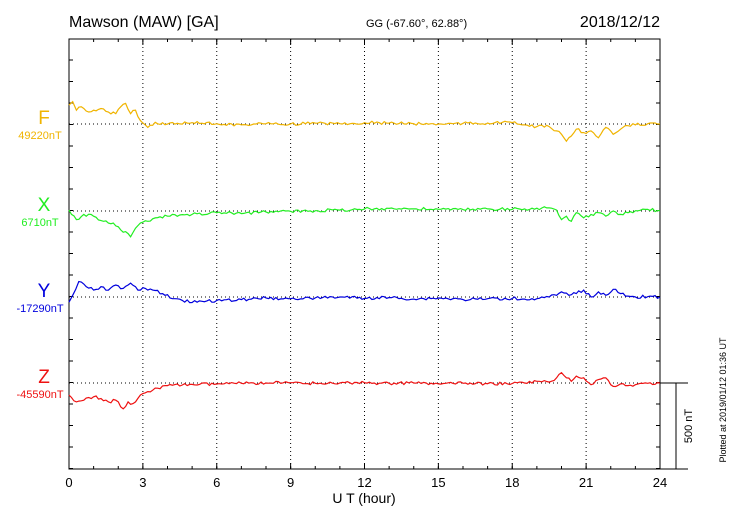 Image resolution: width=730 pixels, height=520 pixels. What do you see at coordinates (620, 22) in the screenshot?
I see `chart-date: 2018/12/12` at bounding box center [620, 22].